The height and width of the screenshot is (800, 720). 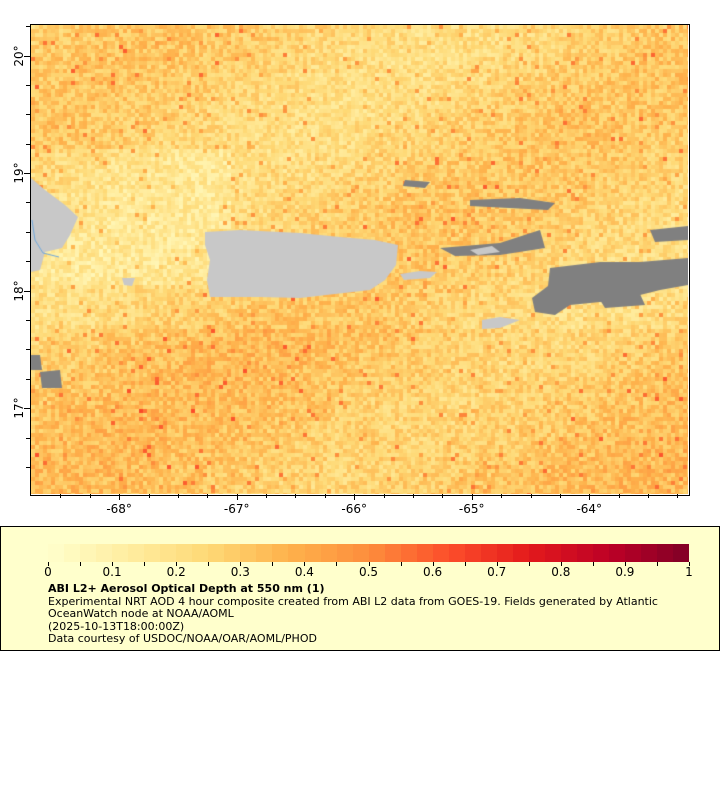 What do you see at coordinates (689, 572) in the screenshot?
I see `colorbar-label: 1` at bounding box center [689, 572].